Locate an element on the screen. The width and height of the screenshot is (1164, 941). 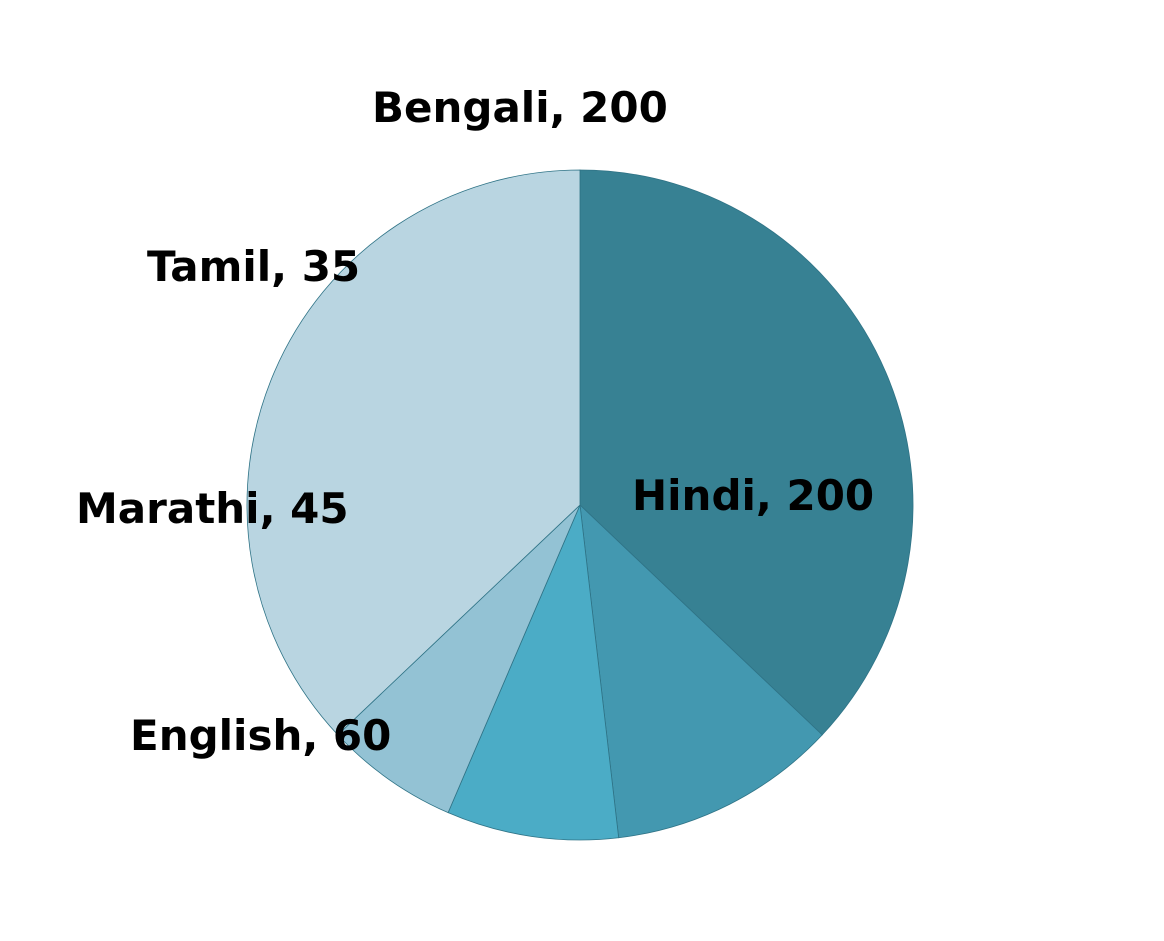
pie-slice-marathi is located at coordinates (533, 672).